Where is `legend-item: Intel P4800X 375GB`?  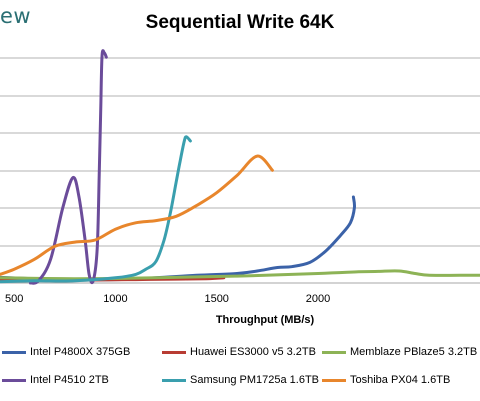 legend-item: Intel P4800X 375GB is located at coordinates (66, 352).